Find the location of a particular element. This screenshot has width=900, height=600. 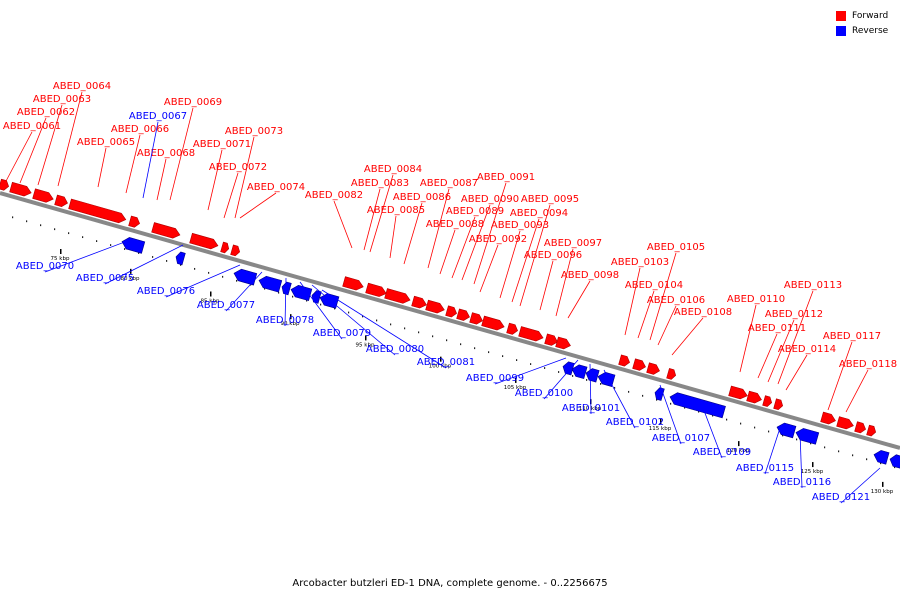

forward-gene-label: ABED_0072 is located at coordinates (238, 167).